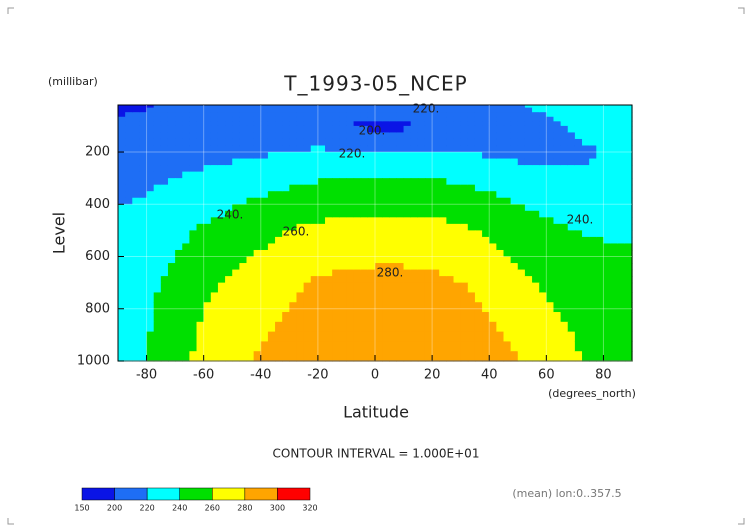 The height and width of the screenshot is (532, 752). What do you see at coordinates (81, 508) in the screenshot?
I see `colorbar-label: 150` at bounding box center [81, 508].